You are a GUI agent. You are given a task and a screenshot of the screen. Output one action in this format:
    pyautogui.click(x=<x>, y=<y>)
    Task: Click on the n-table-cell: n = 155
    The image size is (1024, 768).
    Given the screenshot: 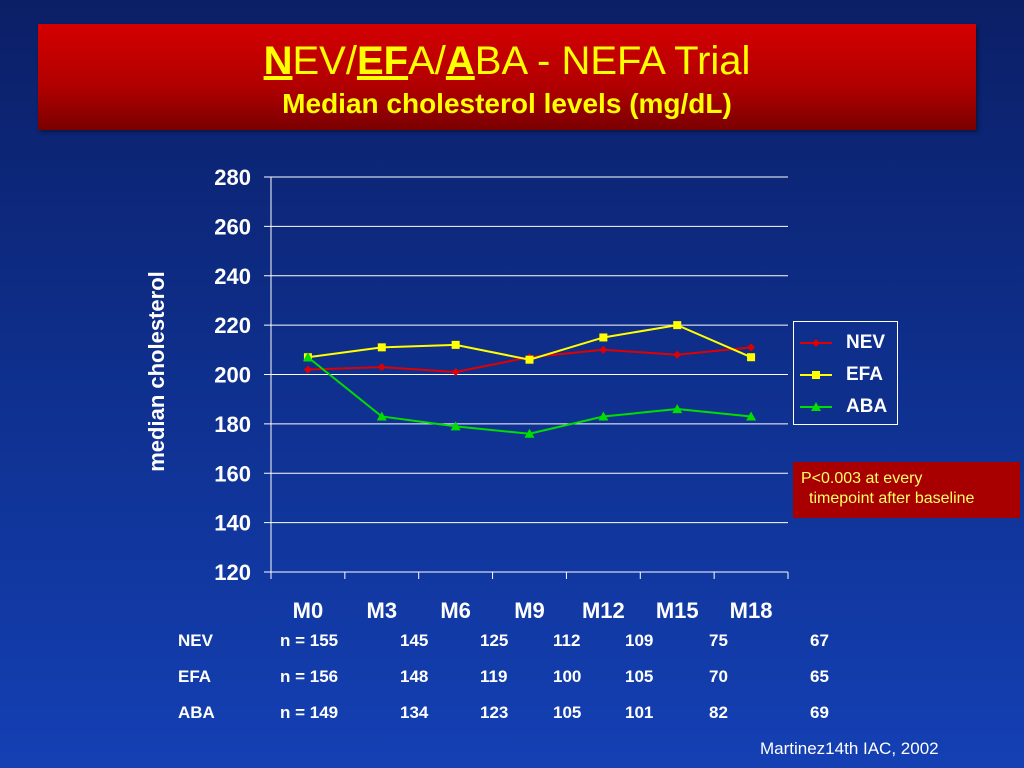 What is the action you would take?
    pyautogui.click(x=309, y=640)
    